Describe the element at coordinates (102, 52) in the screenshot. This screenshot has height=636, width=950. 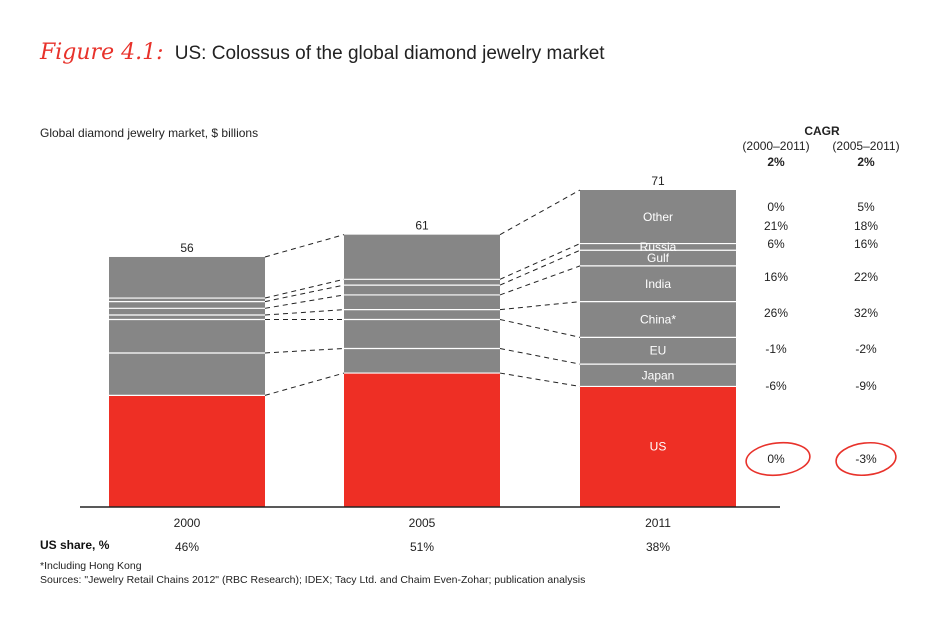
I see `figure-label: Figure 4.1:` at that location.